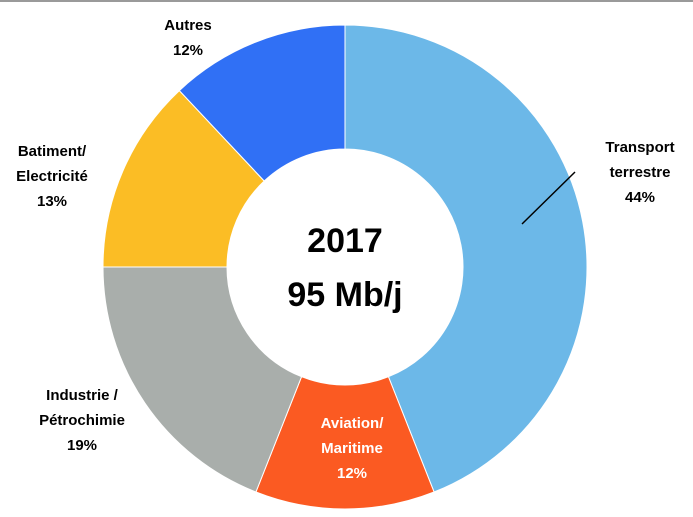  I want to click on slice-name-line: Electricité, so click(52, 176).